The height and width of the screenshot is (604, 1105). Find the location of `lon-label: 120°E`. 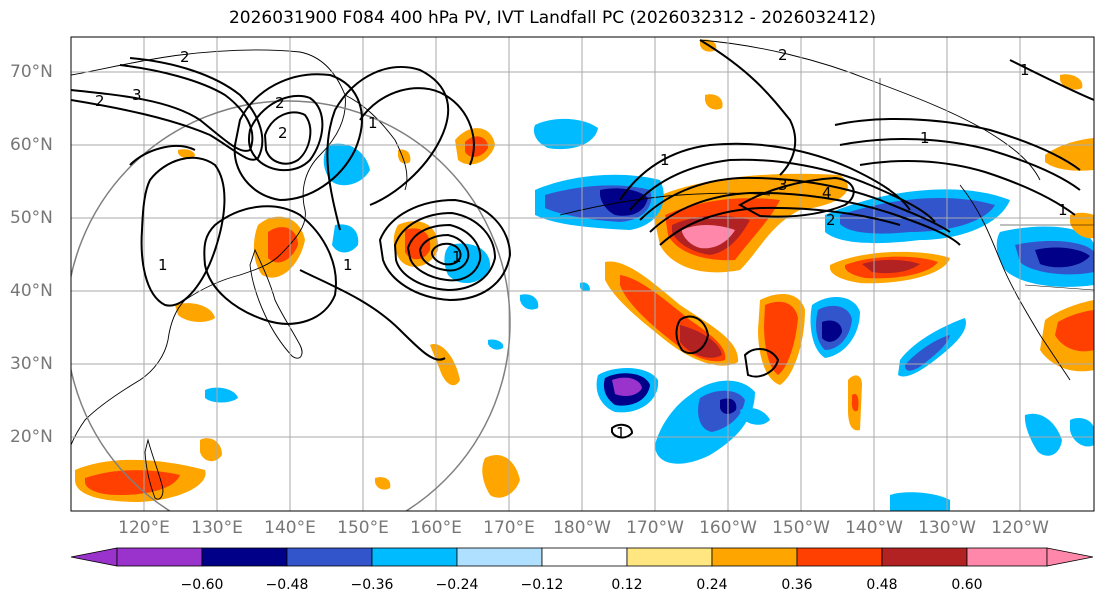

lon-label: 120°E is located at coordinates (144, 528).